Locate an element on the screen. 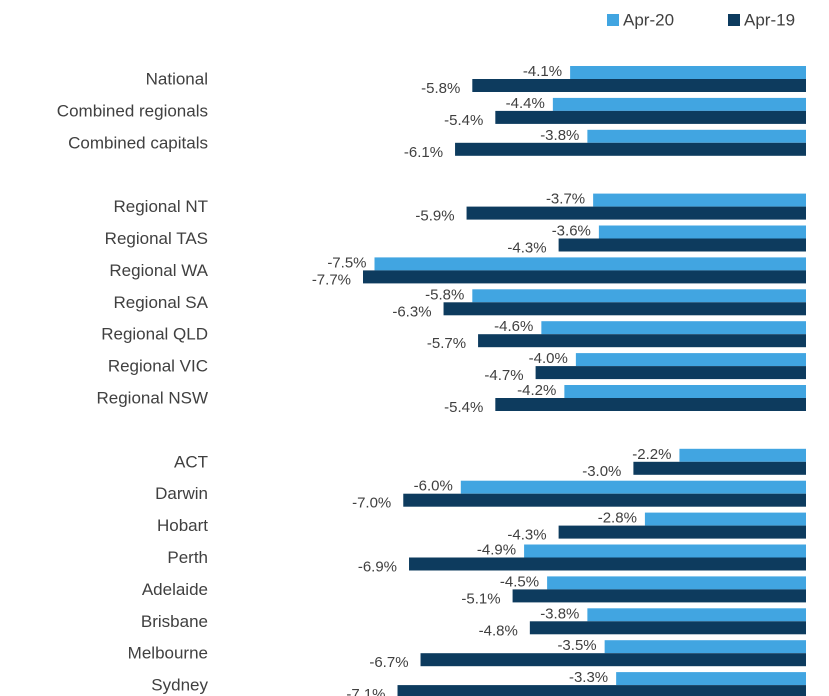 This screenshot has height=696, width=829. category-label: Regional SA is located at coordinates (160, 302).